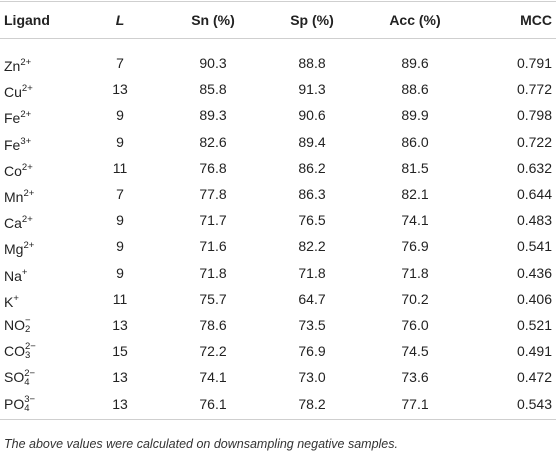 This screenshot has width=556, height=457. Describe the element at coordinates (213, 220) in the screenshot. I see `table-cell: 71.7` at that location.